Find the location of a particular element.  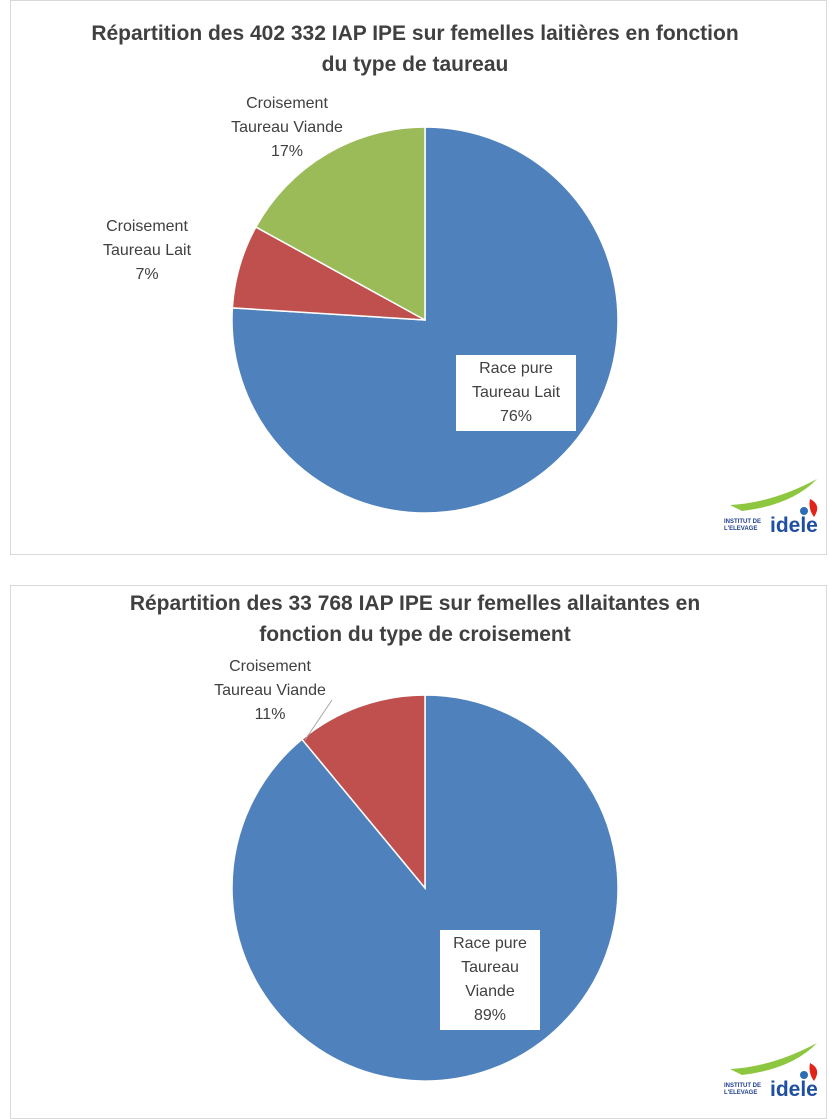

slice-label: Croisement Taureau Viande 11% is located at coordinates (270, 691).